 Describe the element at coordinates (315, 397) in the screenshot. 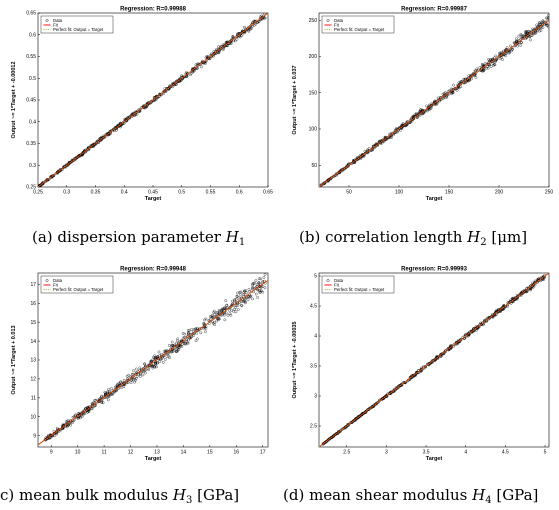

I see `y-tick-label: 3` at that location.